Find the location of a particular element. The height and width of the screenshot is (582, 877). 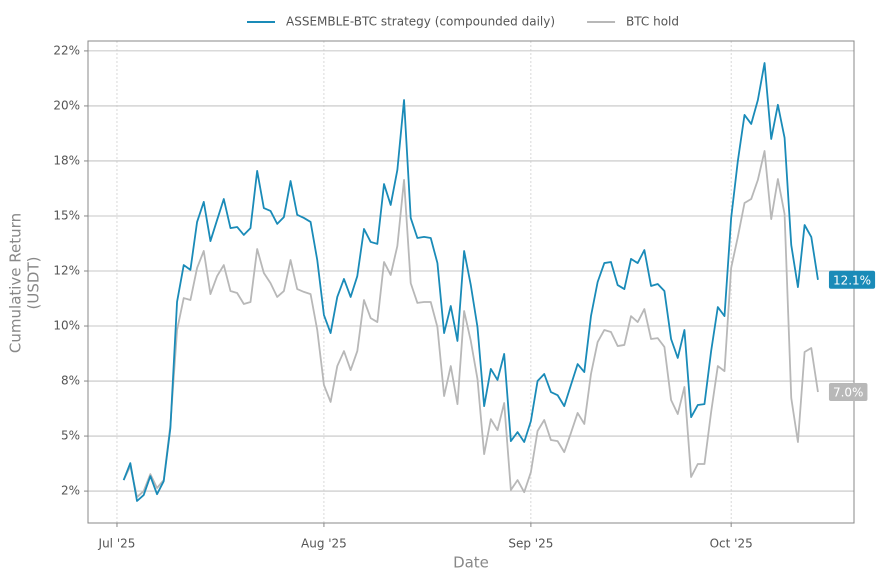

x-tick-label: Oct '25 is located at coordinates (731, 544).